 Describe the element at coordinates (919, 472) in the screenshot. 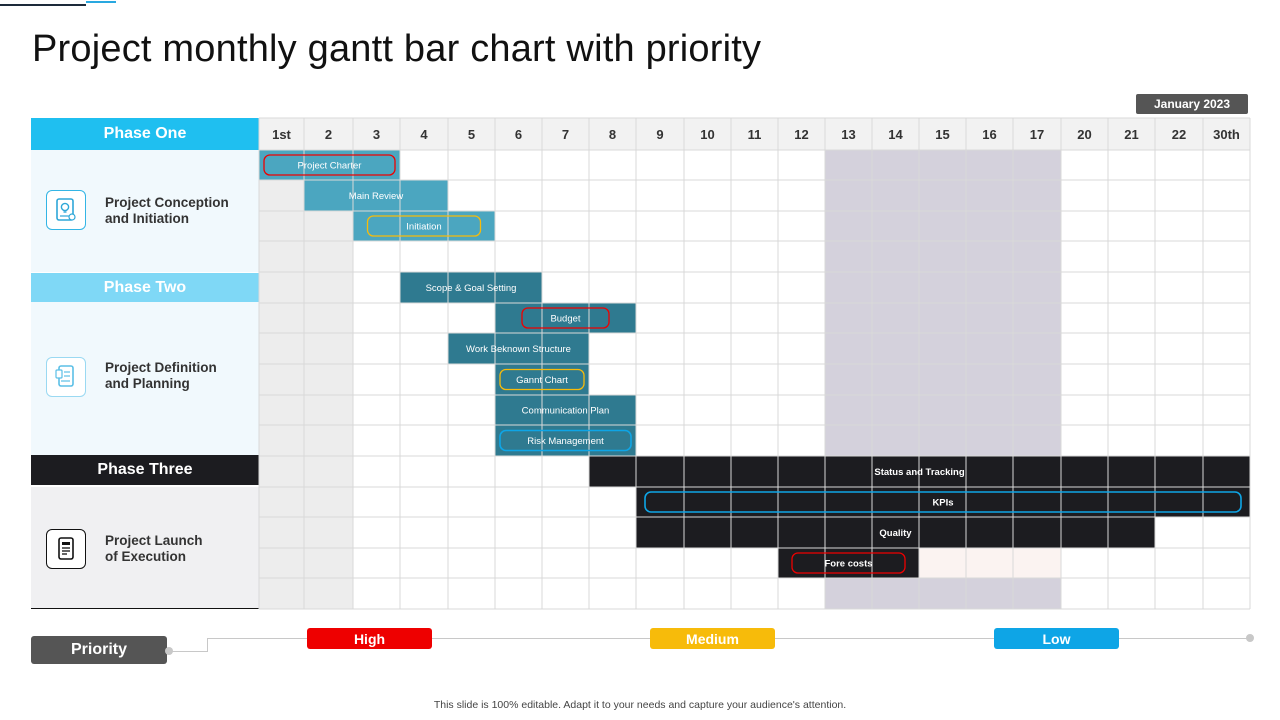

I see `task-label: Status and Tracking` at that location.